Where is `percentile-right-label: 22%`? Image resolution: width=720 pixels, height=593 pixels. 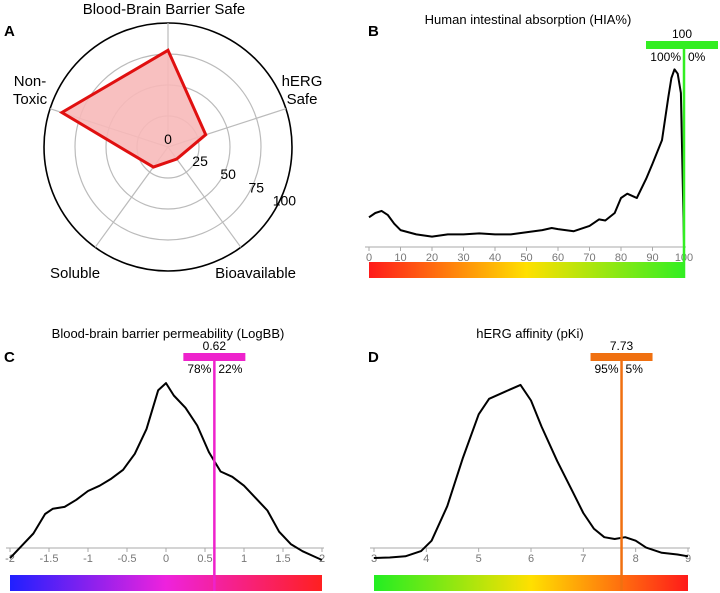 percentile-right-label: 22% is located at coordinates (230, 369).